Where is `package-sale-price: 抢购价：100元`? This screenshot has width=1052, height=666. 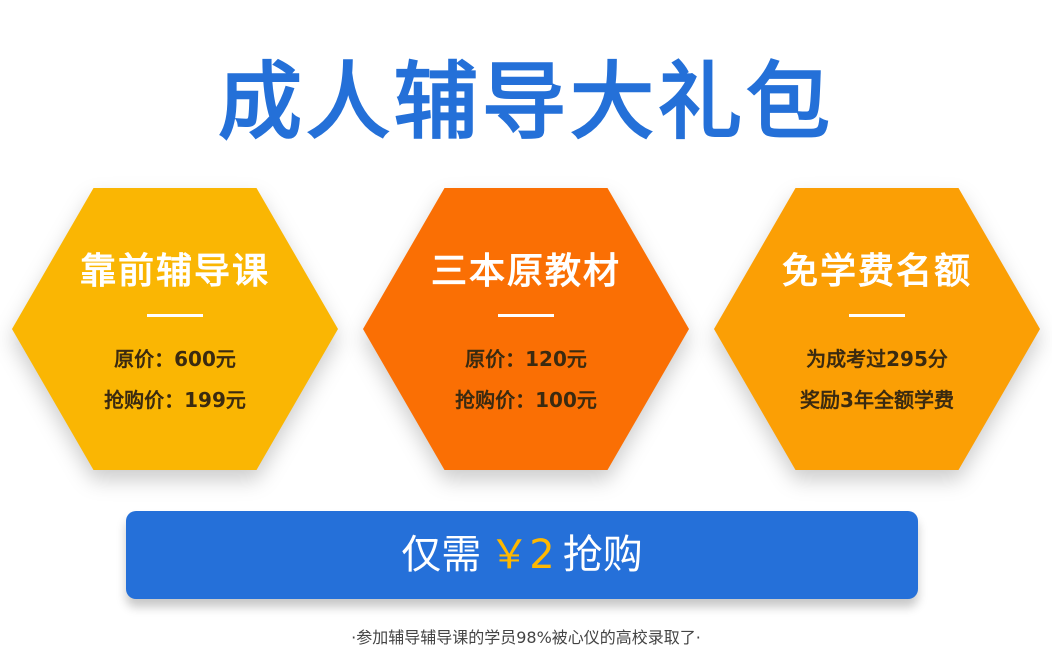
package-sale-price: 抢购价：100元 is located at coordinates (526, 400).